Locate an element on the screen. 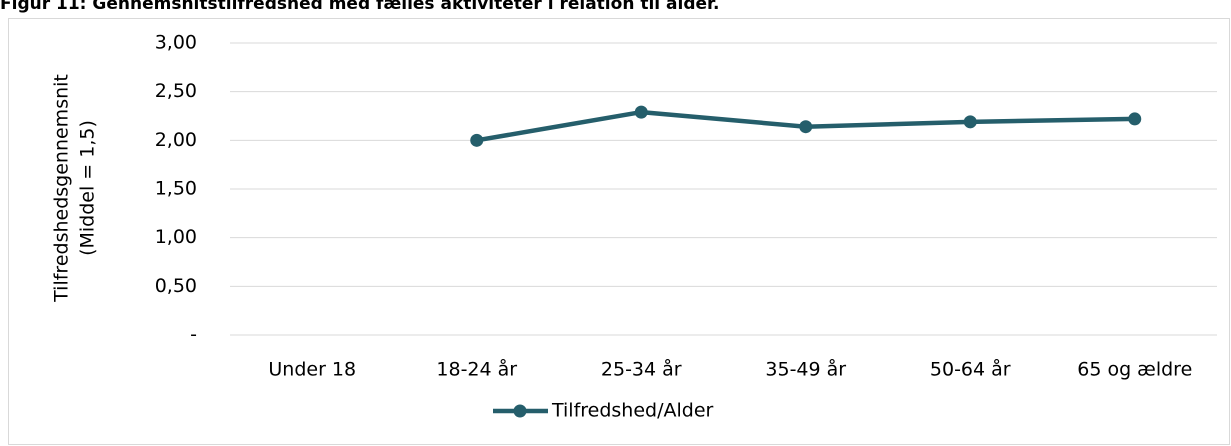 The height and width of the screenshot is (446, 1231). y-axis-label: Tilfredshedsgennemsnit is located at coordinates (62, 188).